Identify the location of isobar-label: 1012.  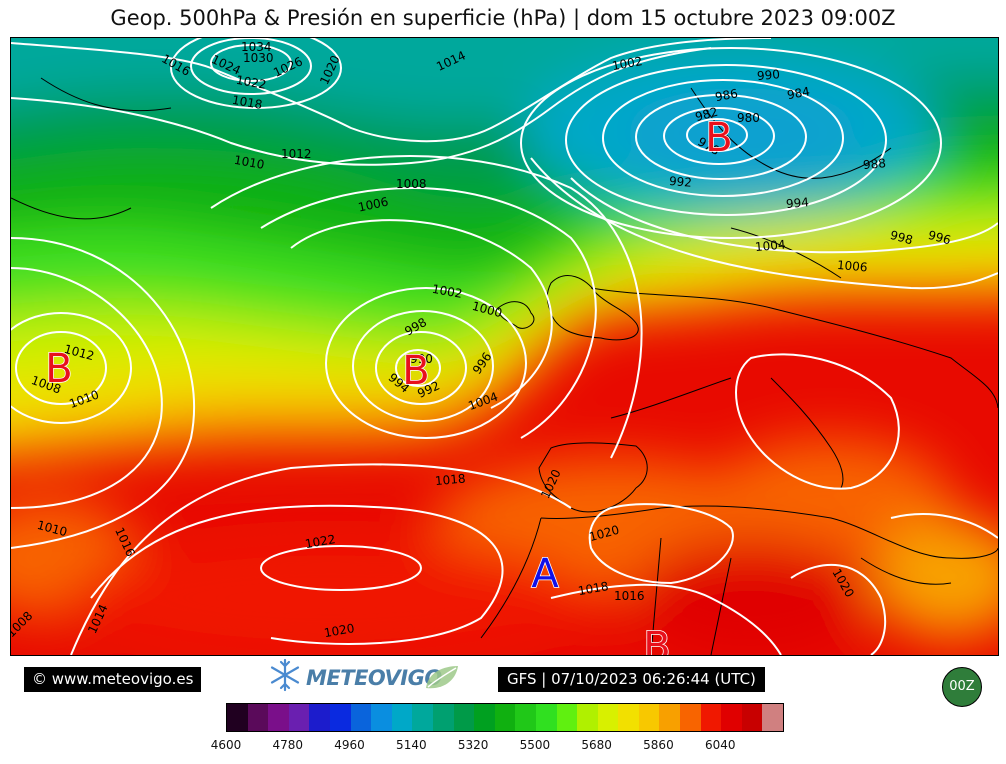
(296, 154).